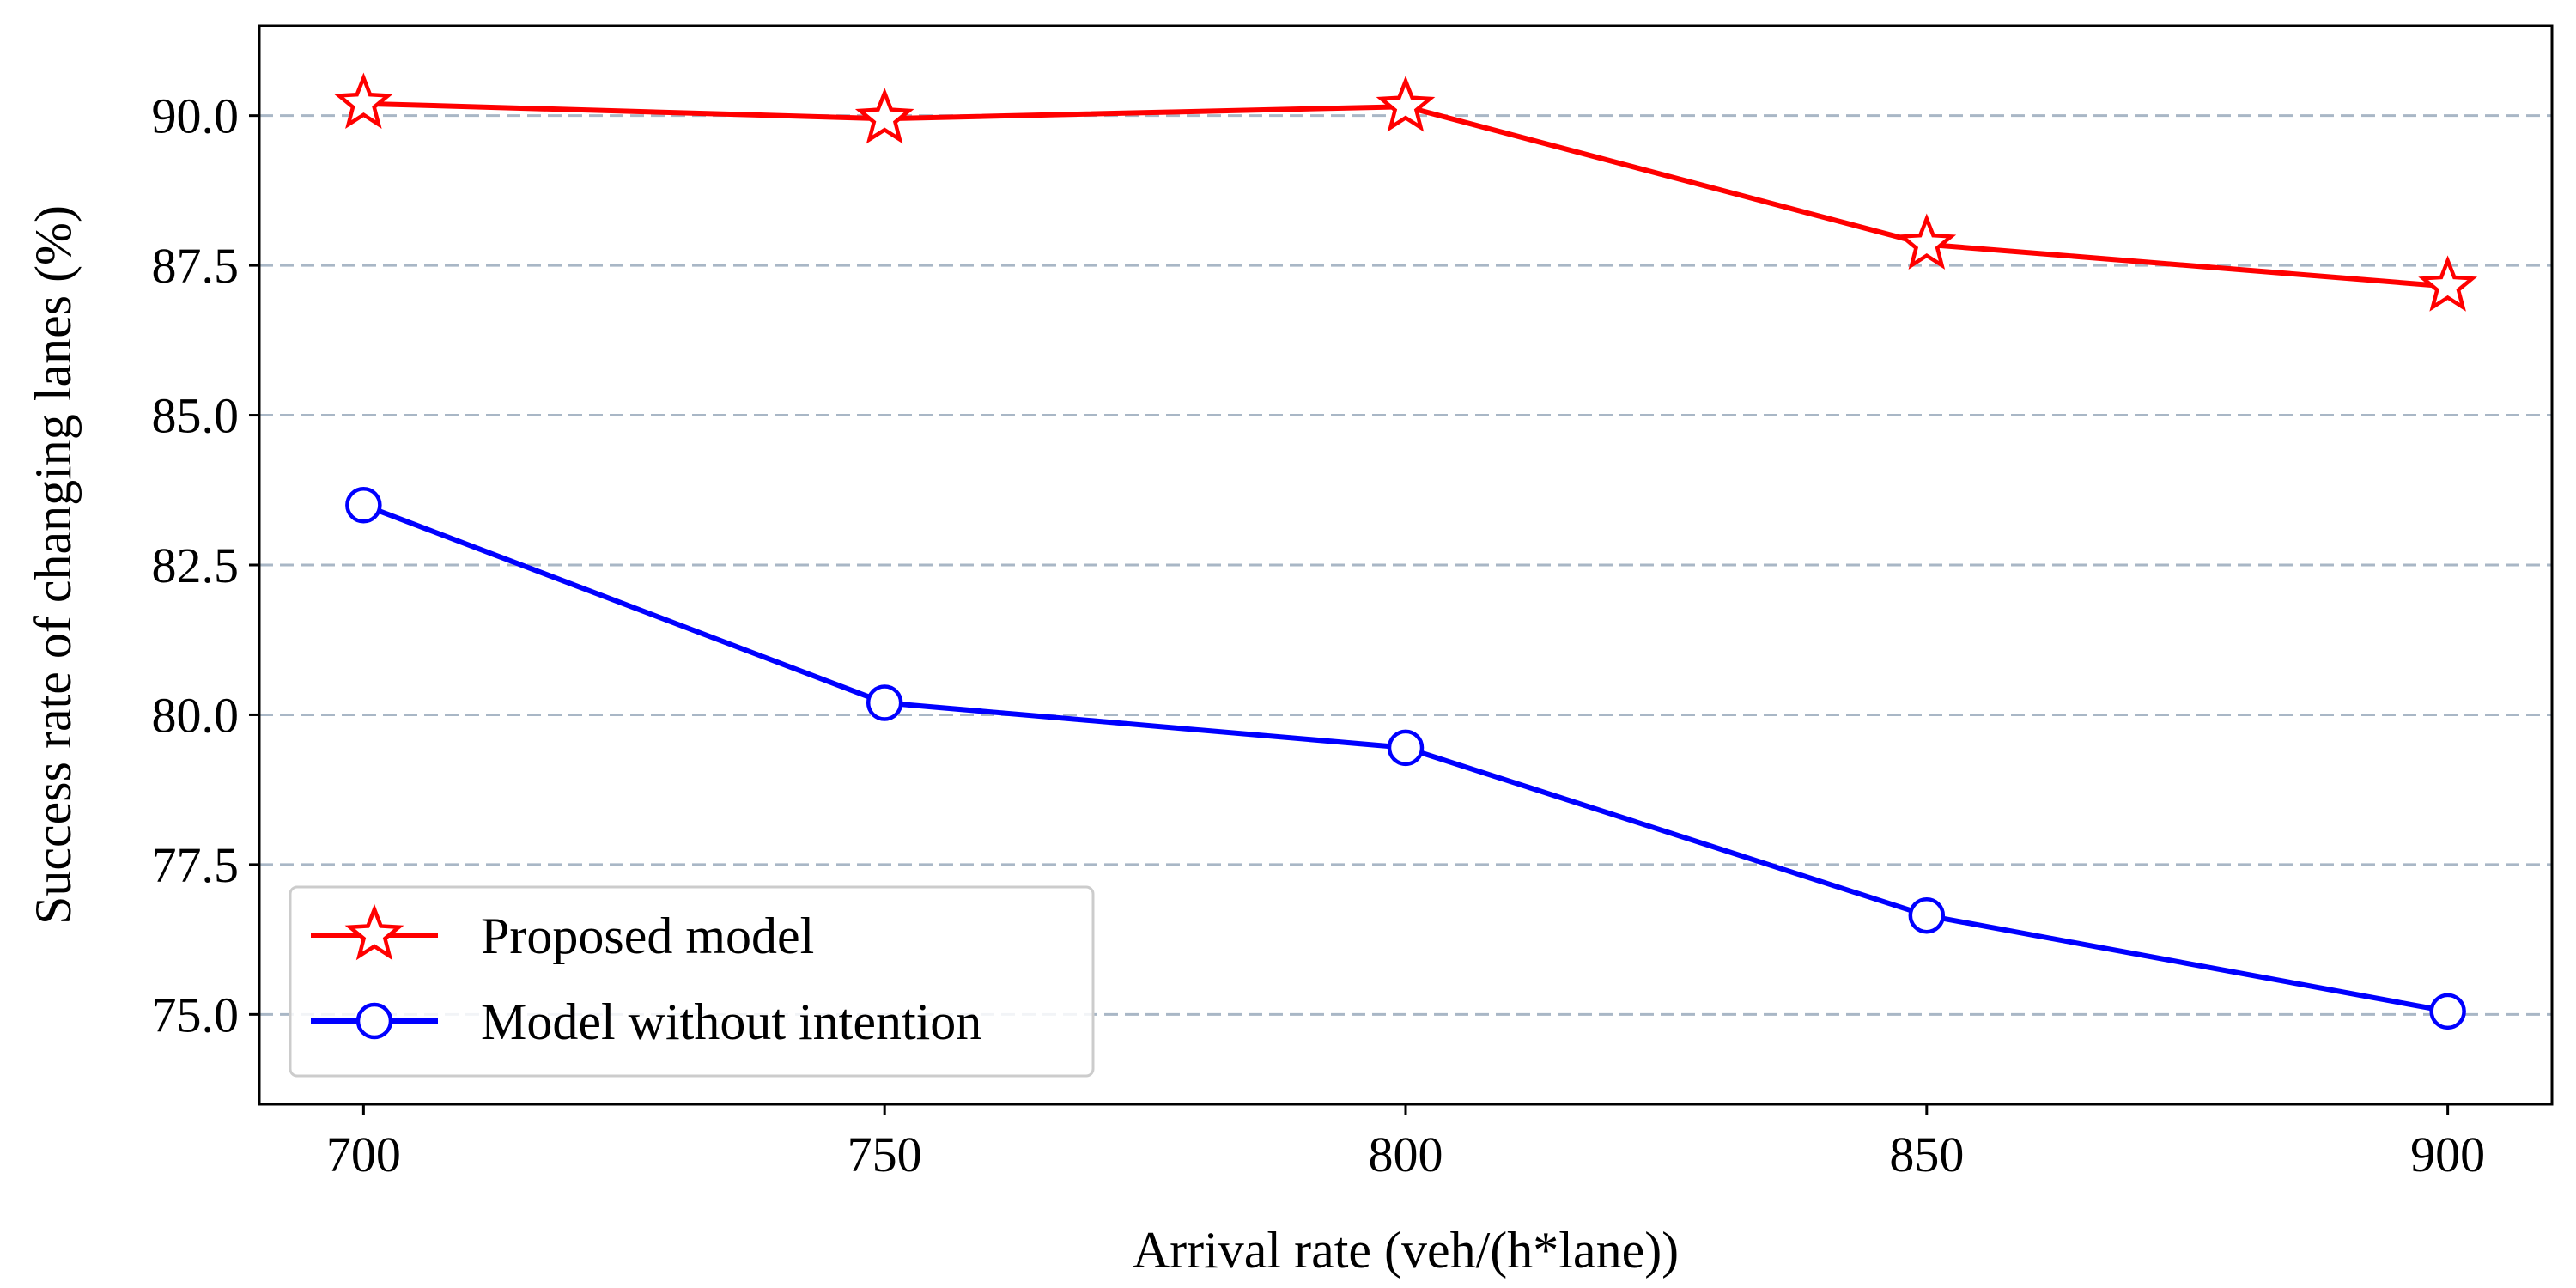 The height and width of the screenshot is (1288, 2576). Describe the element at coordinates (196, 1014) in the screenshot. I see `y-tick-label: 75.0` at that location.